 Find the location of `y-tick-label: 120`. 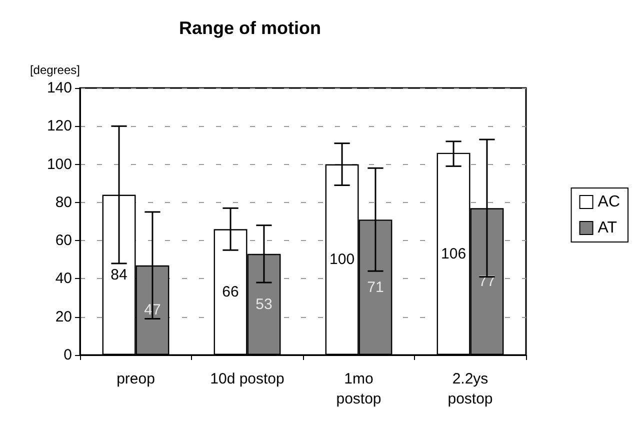

y-tick-label: 120 is located at coordinates (59, 126).